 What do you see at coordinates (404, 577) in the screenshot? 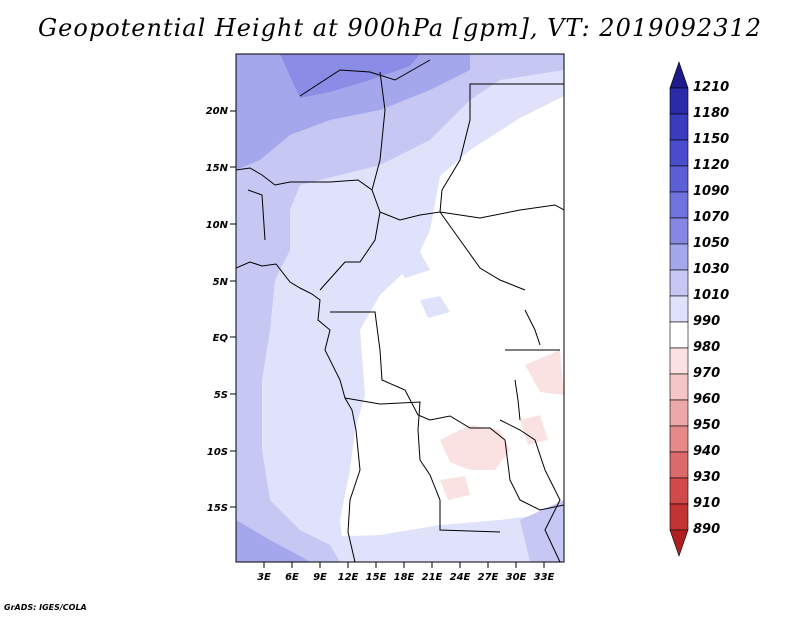
I see `lon-label: 18E` at bounding box center [404, 577].